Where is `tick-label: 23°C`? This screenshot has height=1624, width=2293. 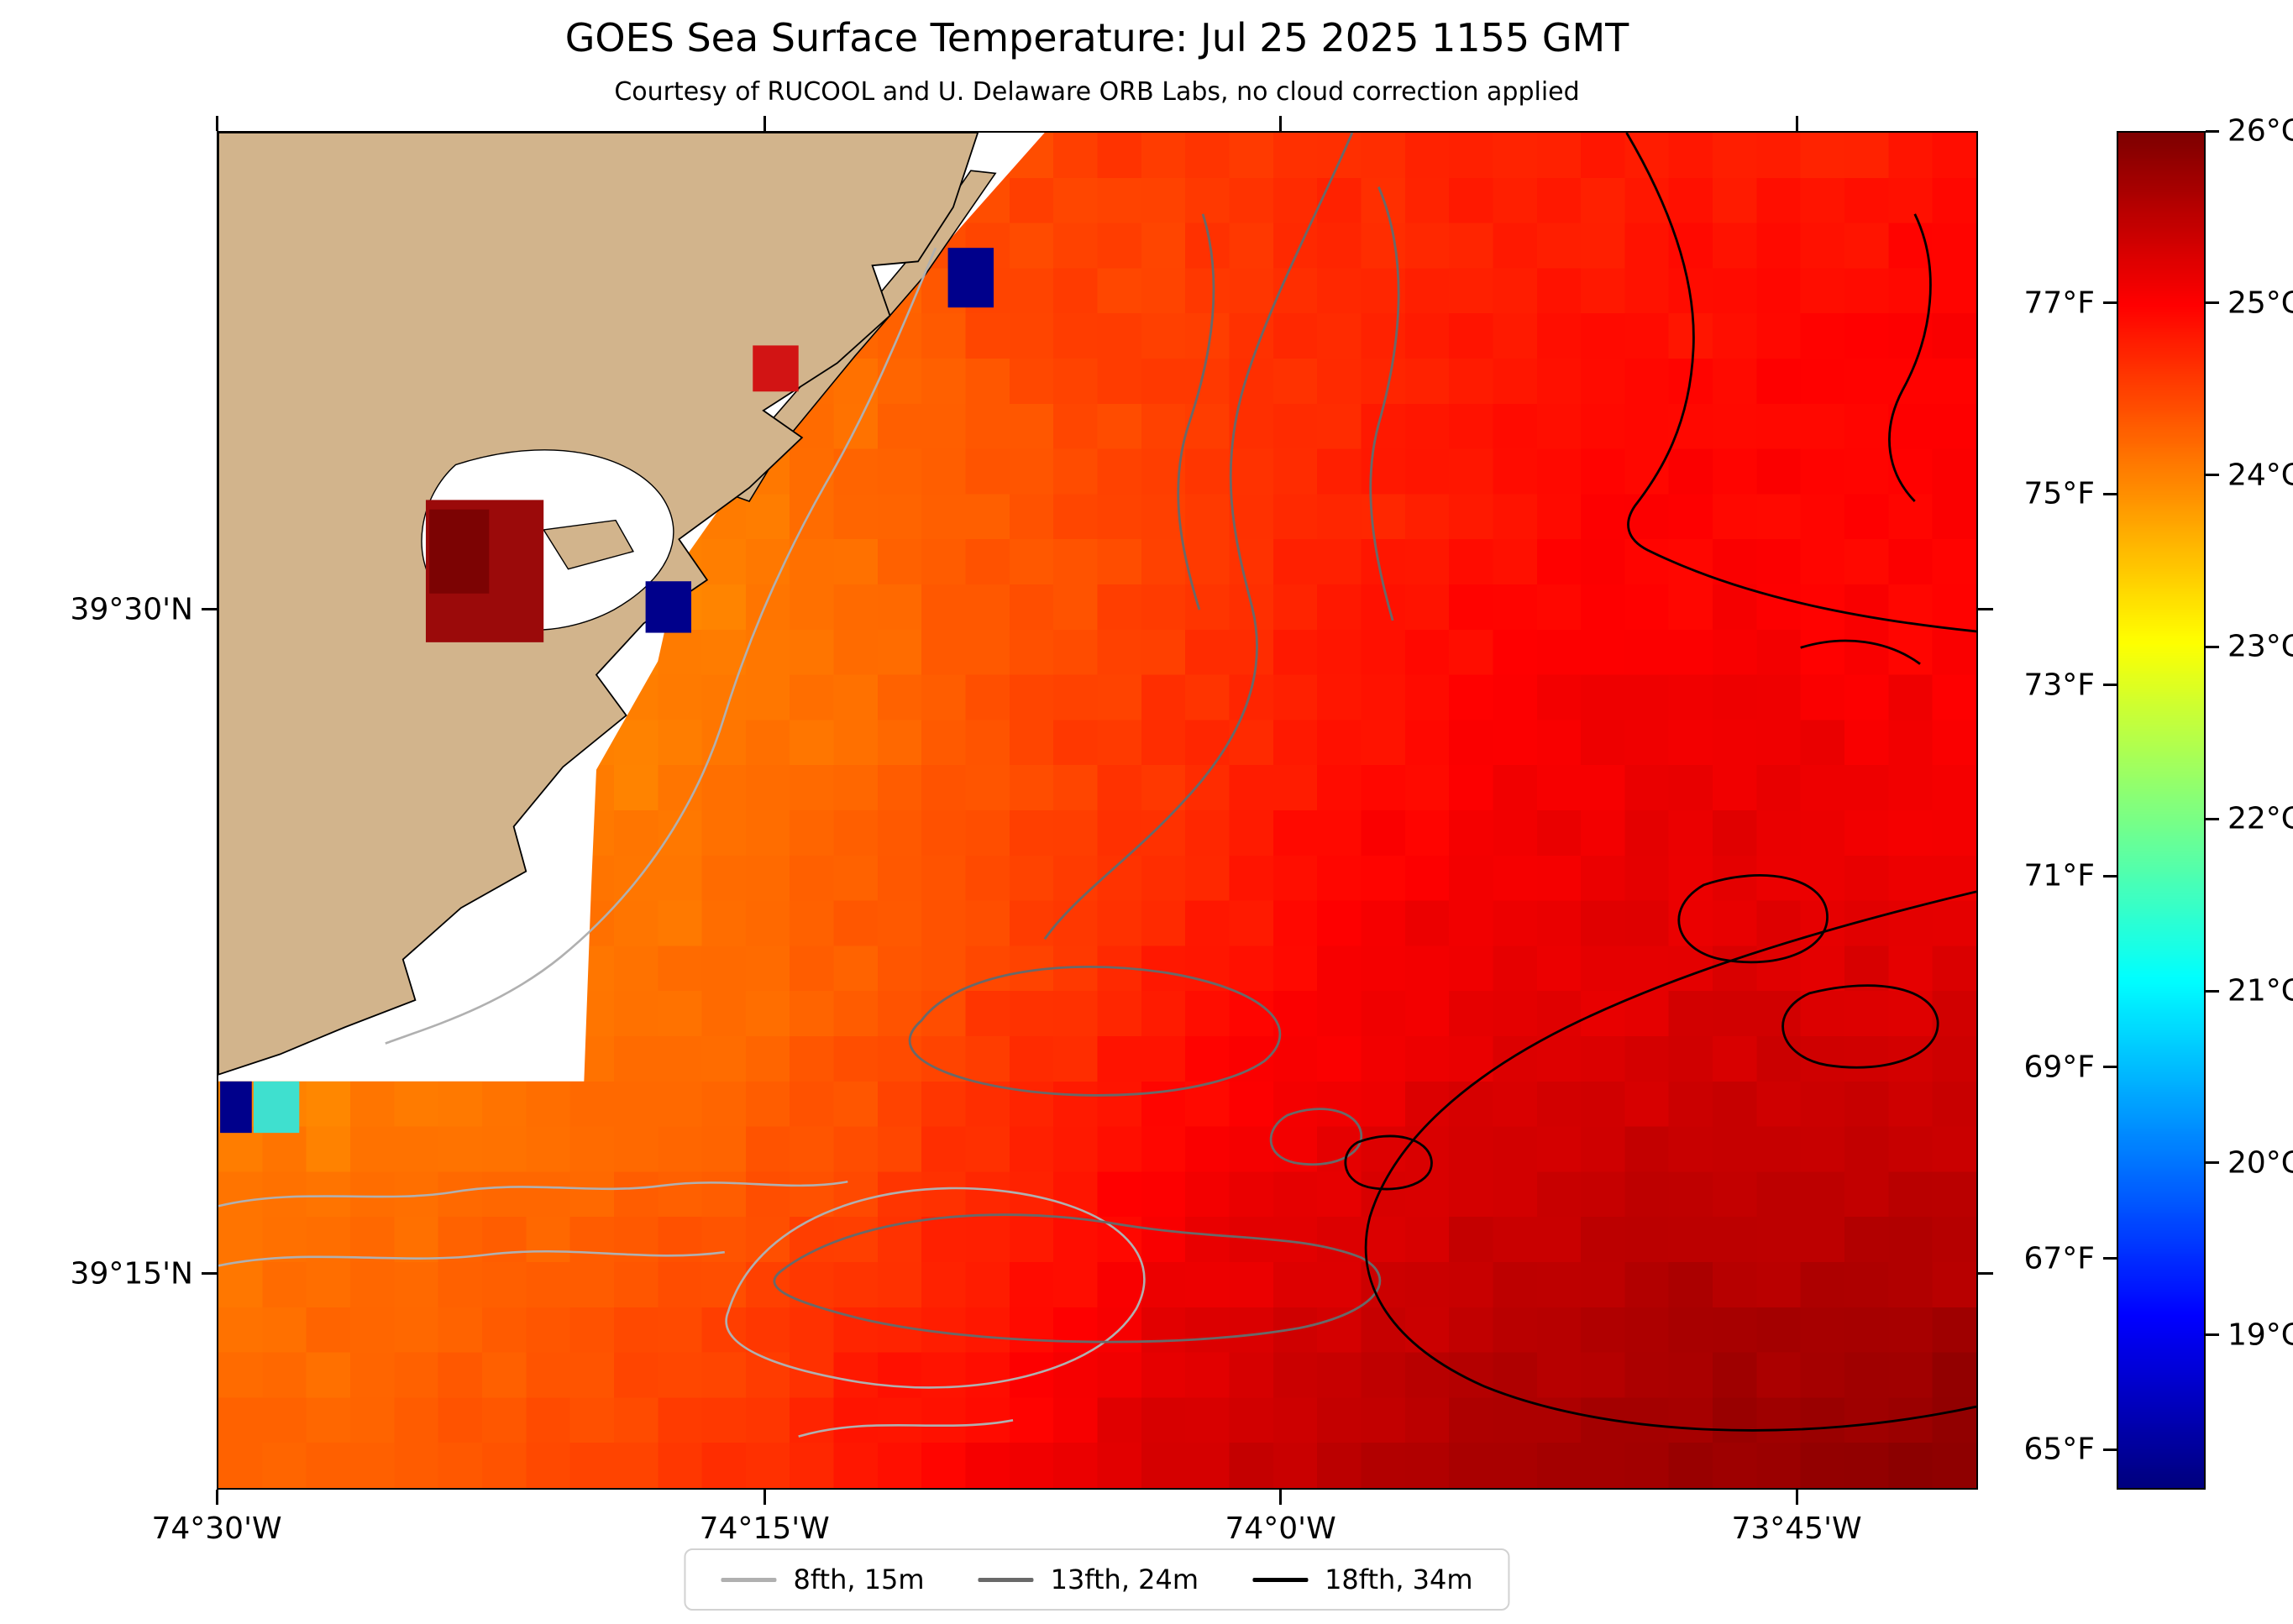
tick-label: 23°C is located at coordinates (2260, 647).